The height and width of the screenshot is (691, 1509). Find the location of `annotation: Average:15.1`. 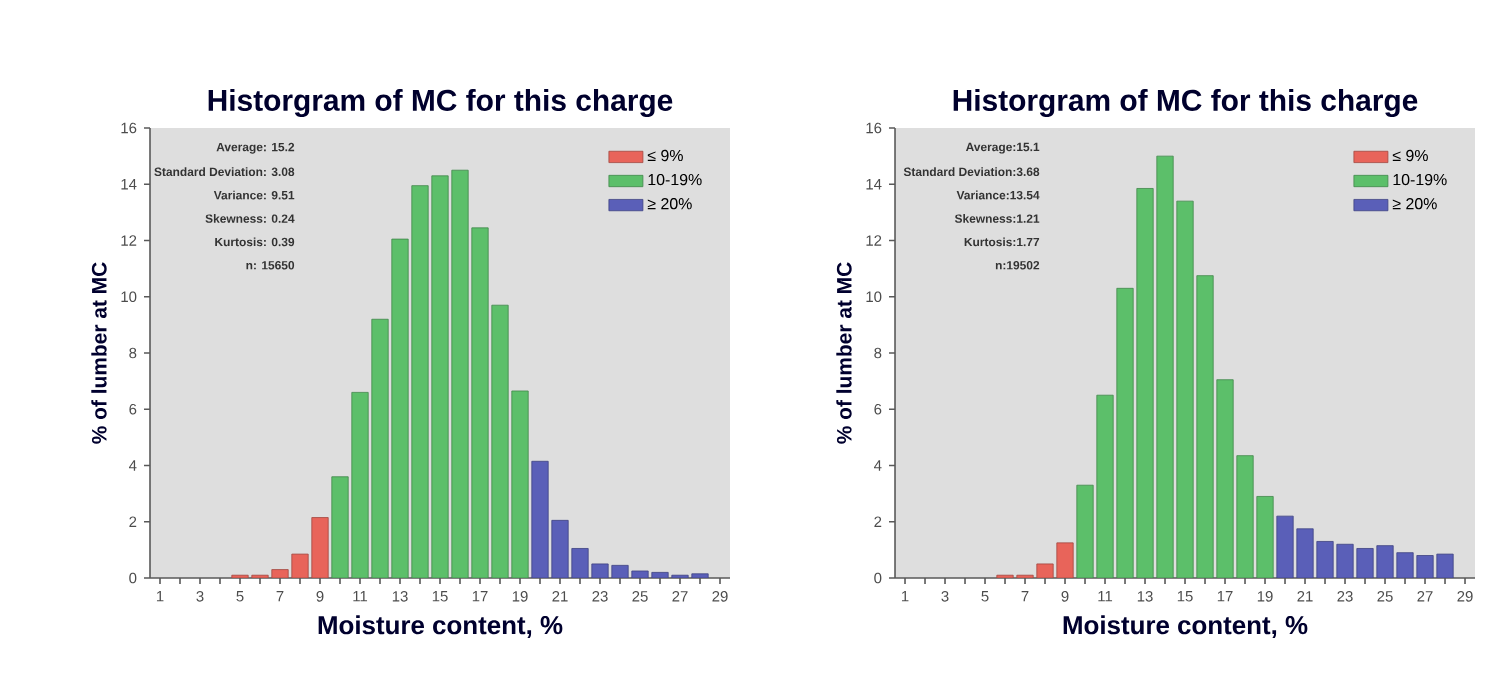

annotation: Average:15.1 is located at coordinates (1002, 148).